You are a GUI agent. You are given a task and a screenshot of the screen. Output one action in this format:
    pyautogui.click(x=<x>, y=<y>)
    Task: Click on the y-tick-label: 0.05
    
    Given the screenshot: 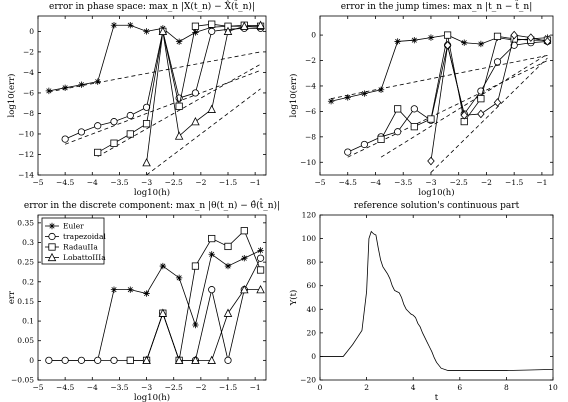 What is the action you would take?
    pyautogui.click(x=25, y=340)
    